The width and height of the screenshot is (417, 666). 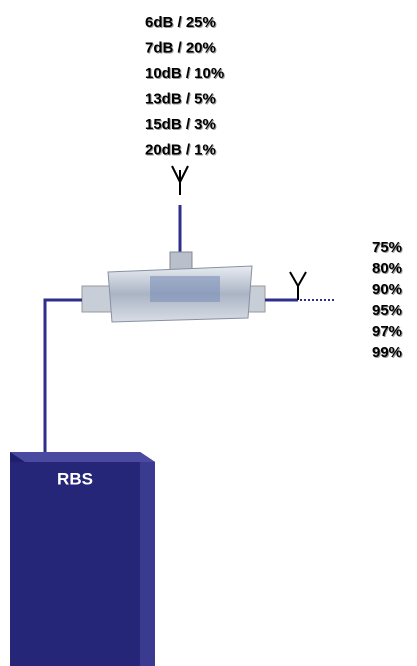 I want to click on coupler-output-label: 15dB / 3%, so click(x=180, y=124).